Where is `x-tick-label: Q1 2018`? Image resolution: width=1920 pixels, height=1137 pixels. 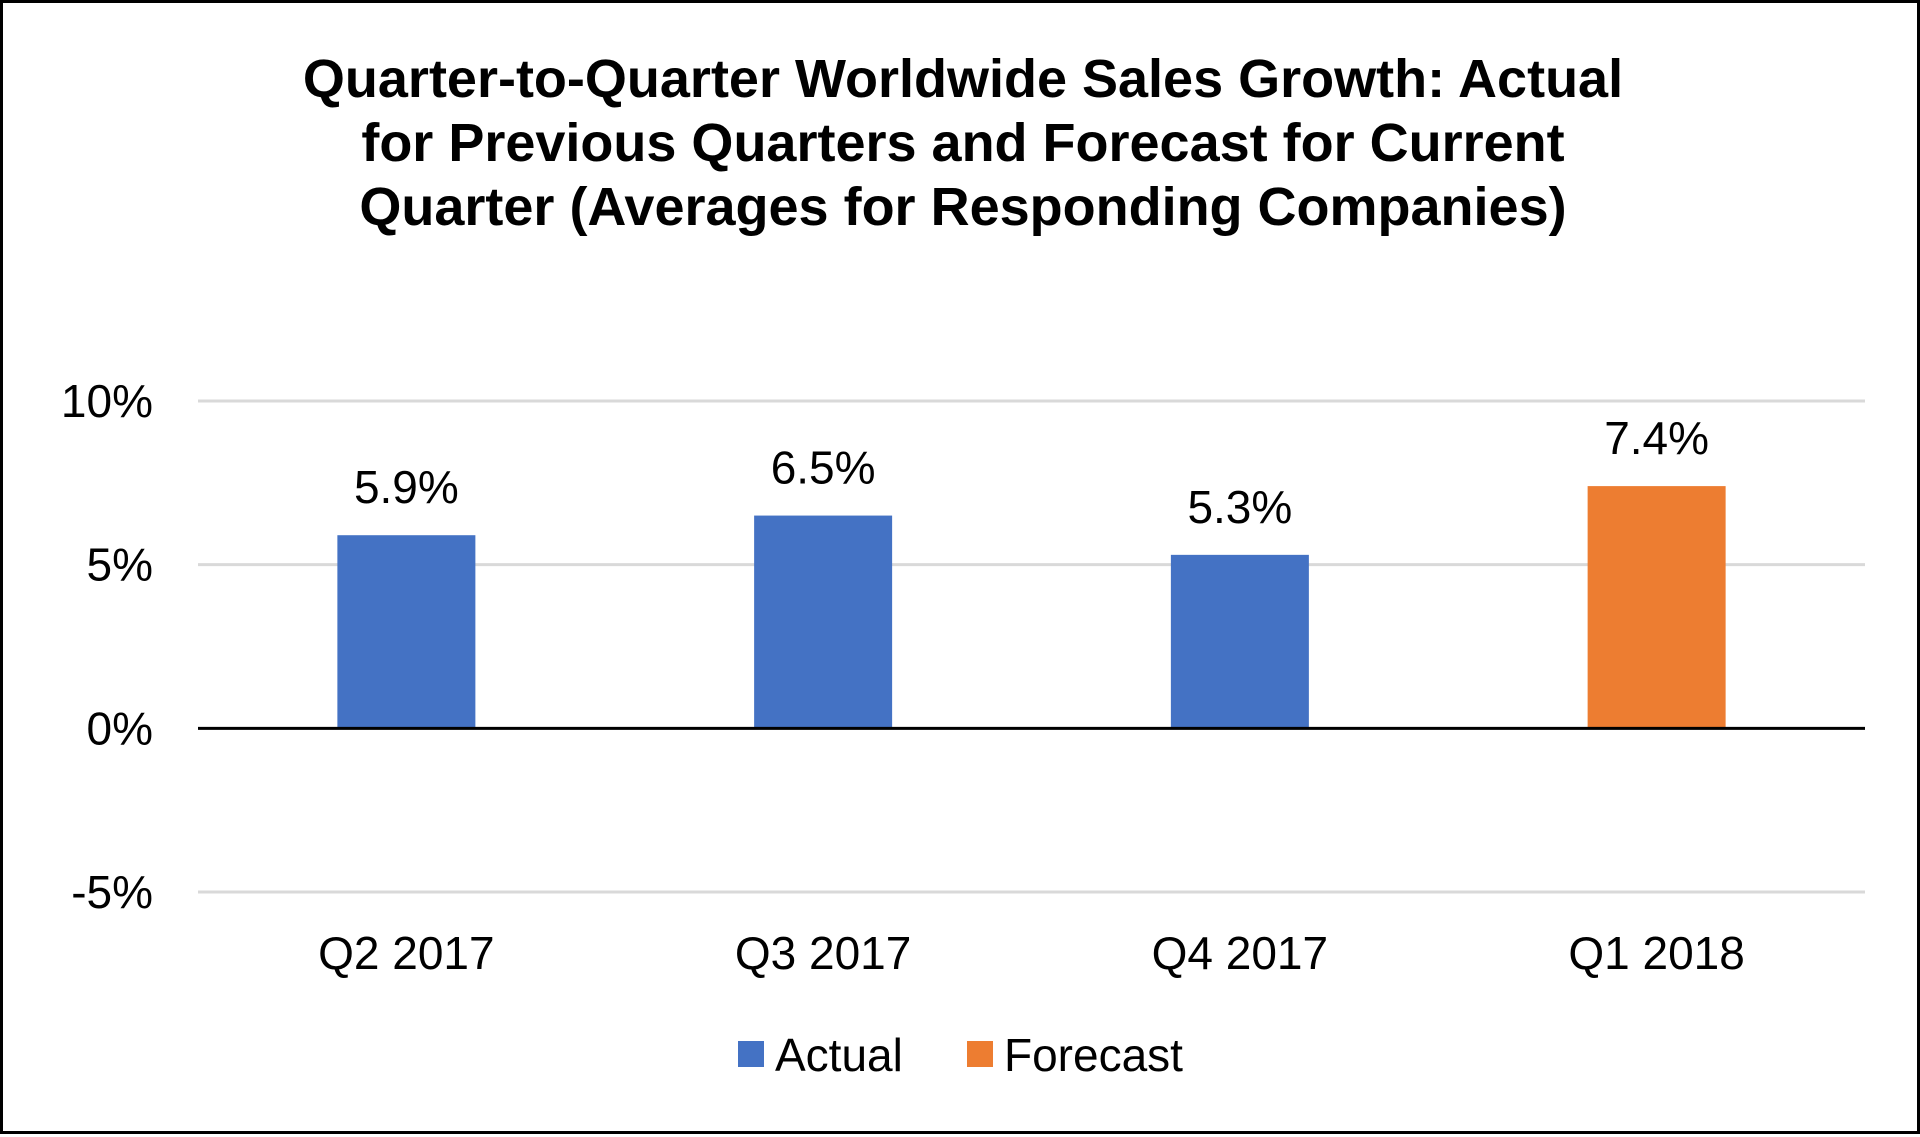 x-tick-label: Q1 2018 is located at coordinates (1656, 953).